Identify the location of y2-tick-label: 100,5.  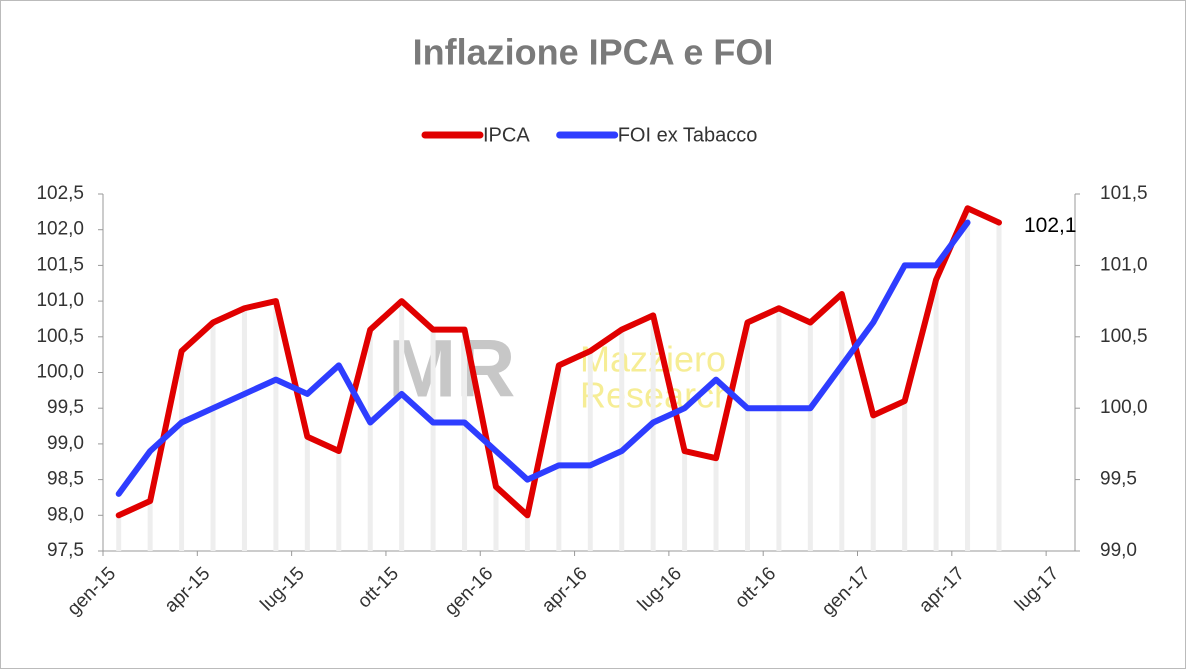
(1124, 336).